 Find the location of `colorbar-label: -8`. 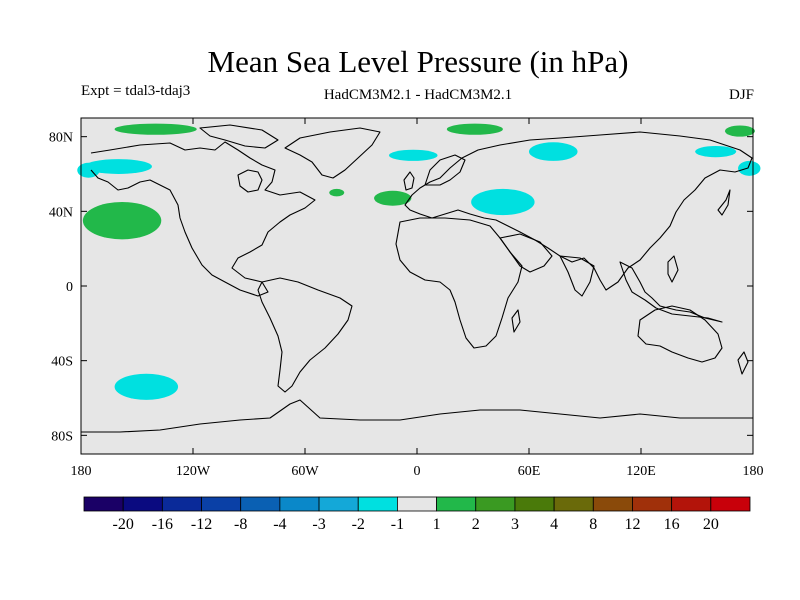

colorbar-label: -8 is located at coordinates (240, 524).